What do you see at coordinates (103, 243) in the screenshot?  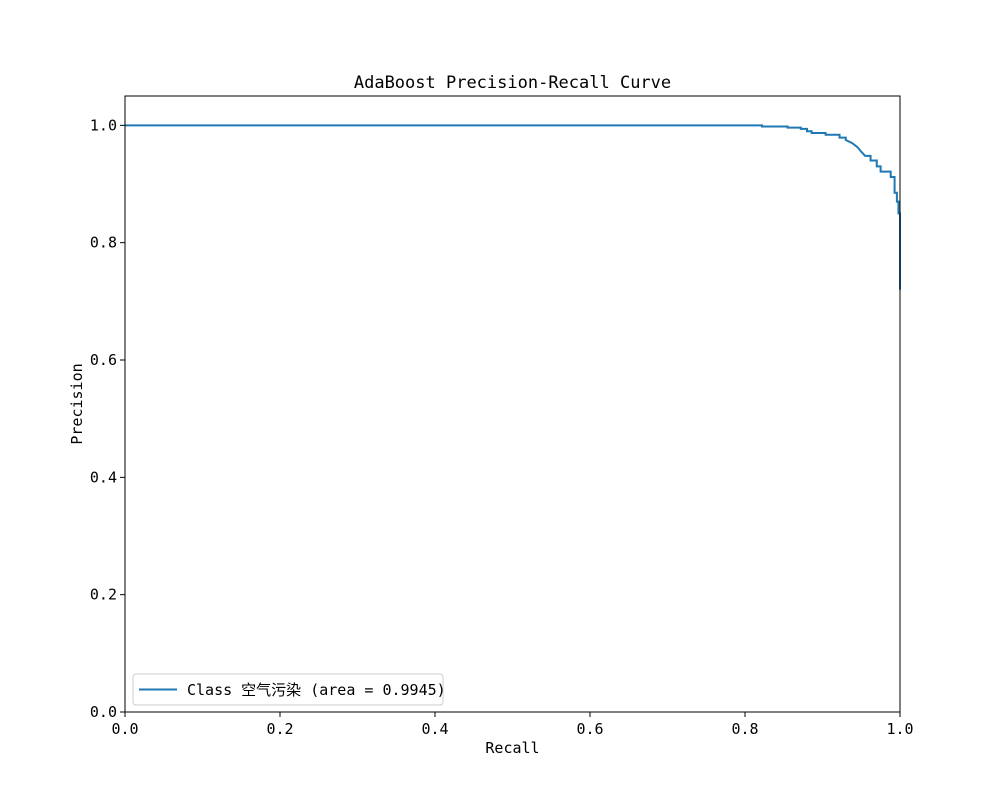 I see `y-tick-label: 0.8` at bounding box center [103, 243].